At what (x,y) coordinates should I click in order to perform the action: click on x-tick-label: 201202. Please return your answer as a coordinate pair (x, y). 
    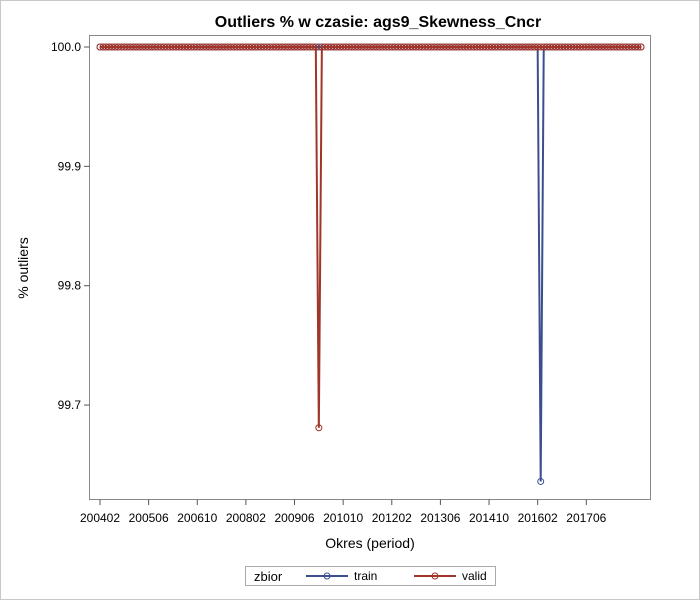
    Looking at the image, I should click on (392, 518).